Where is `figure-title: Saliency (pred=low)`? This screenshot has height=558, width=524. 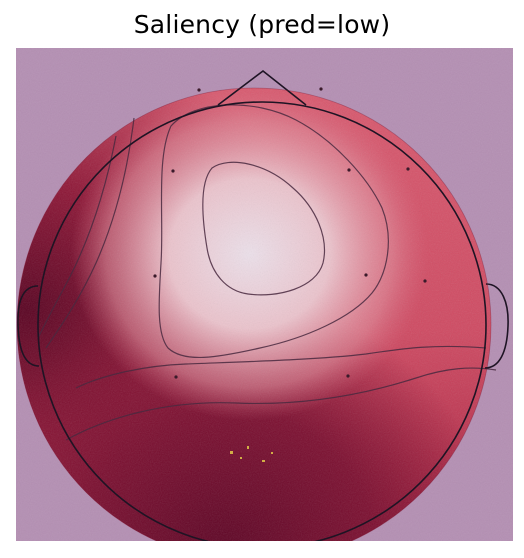 figure-title: Saliency (pred=low) is located at coordinates (262, 24).